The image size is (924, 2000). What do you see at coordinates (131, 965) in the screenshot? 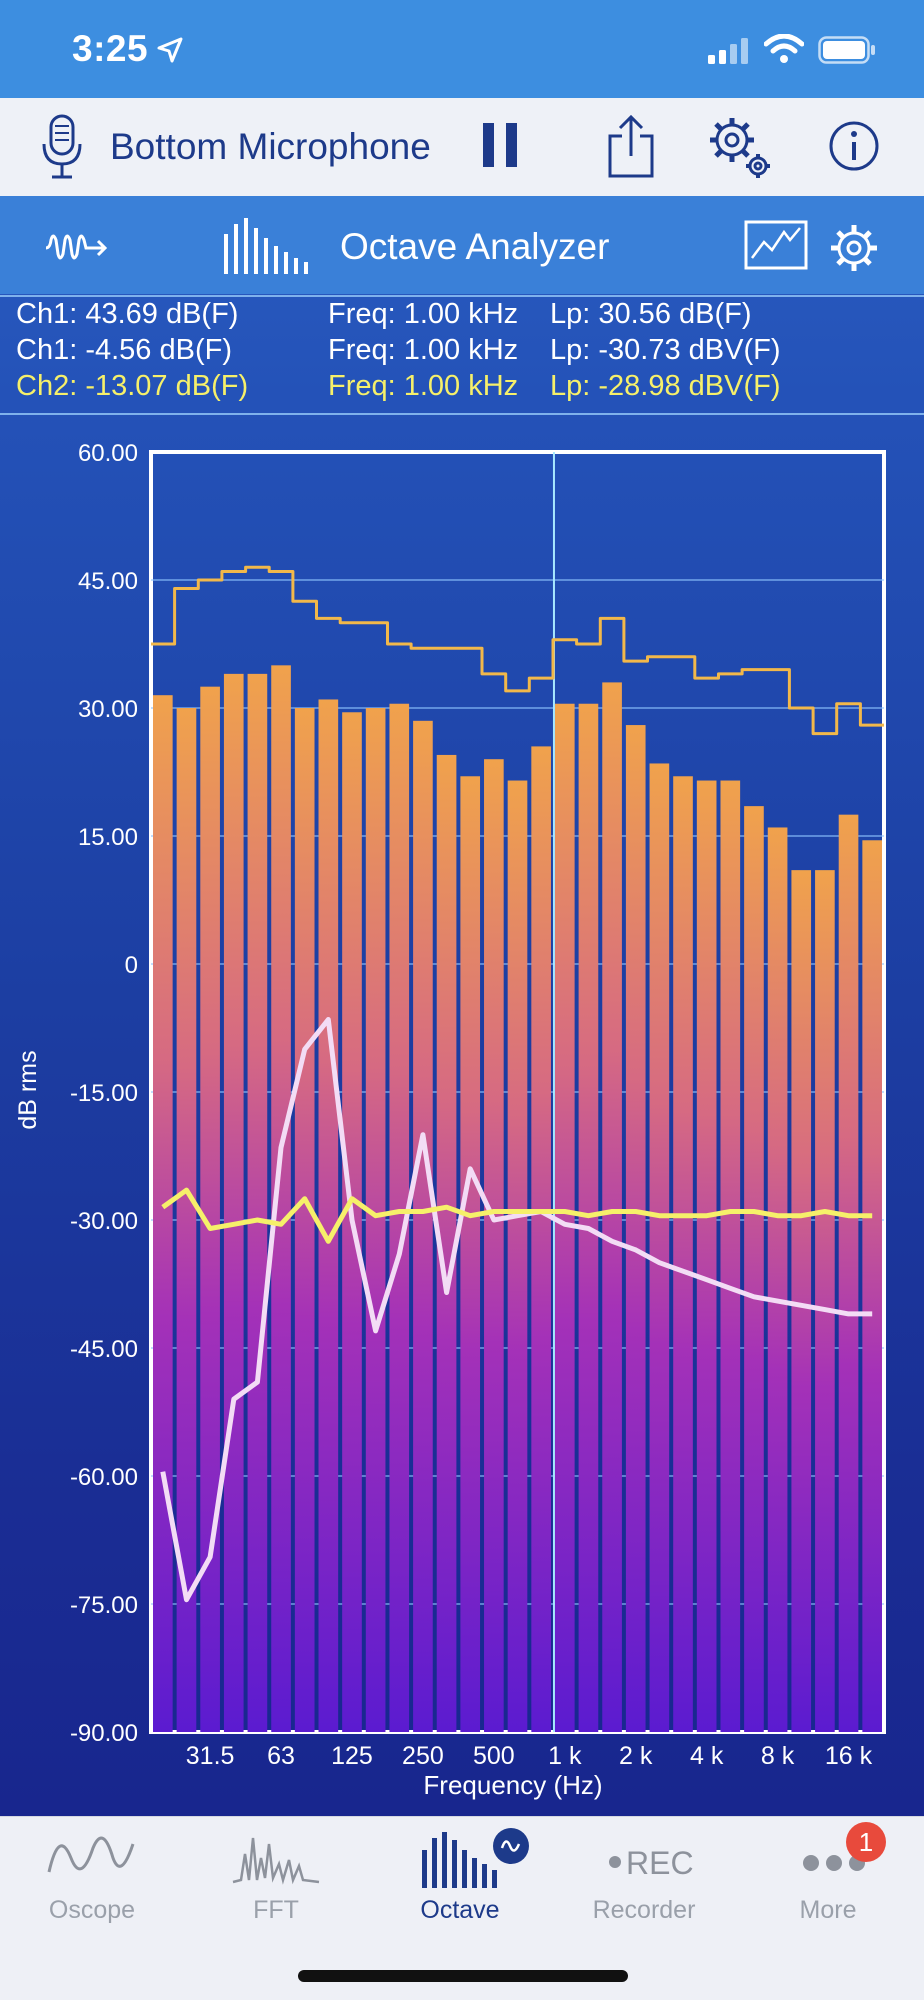
I see `y-tick-label: 0` at bounding box center [131, 965].